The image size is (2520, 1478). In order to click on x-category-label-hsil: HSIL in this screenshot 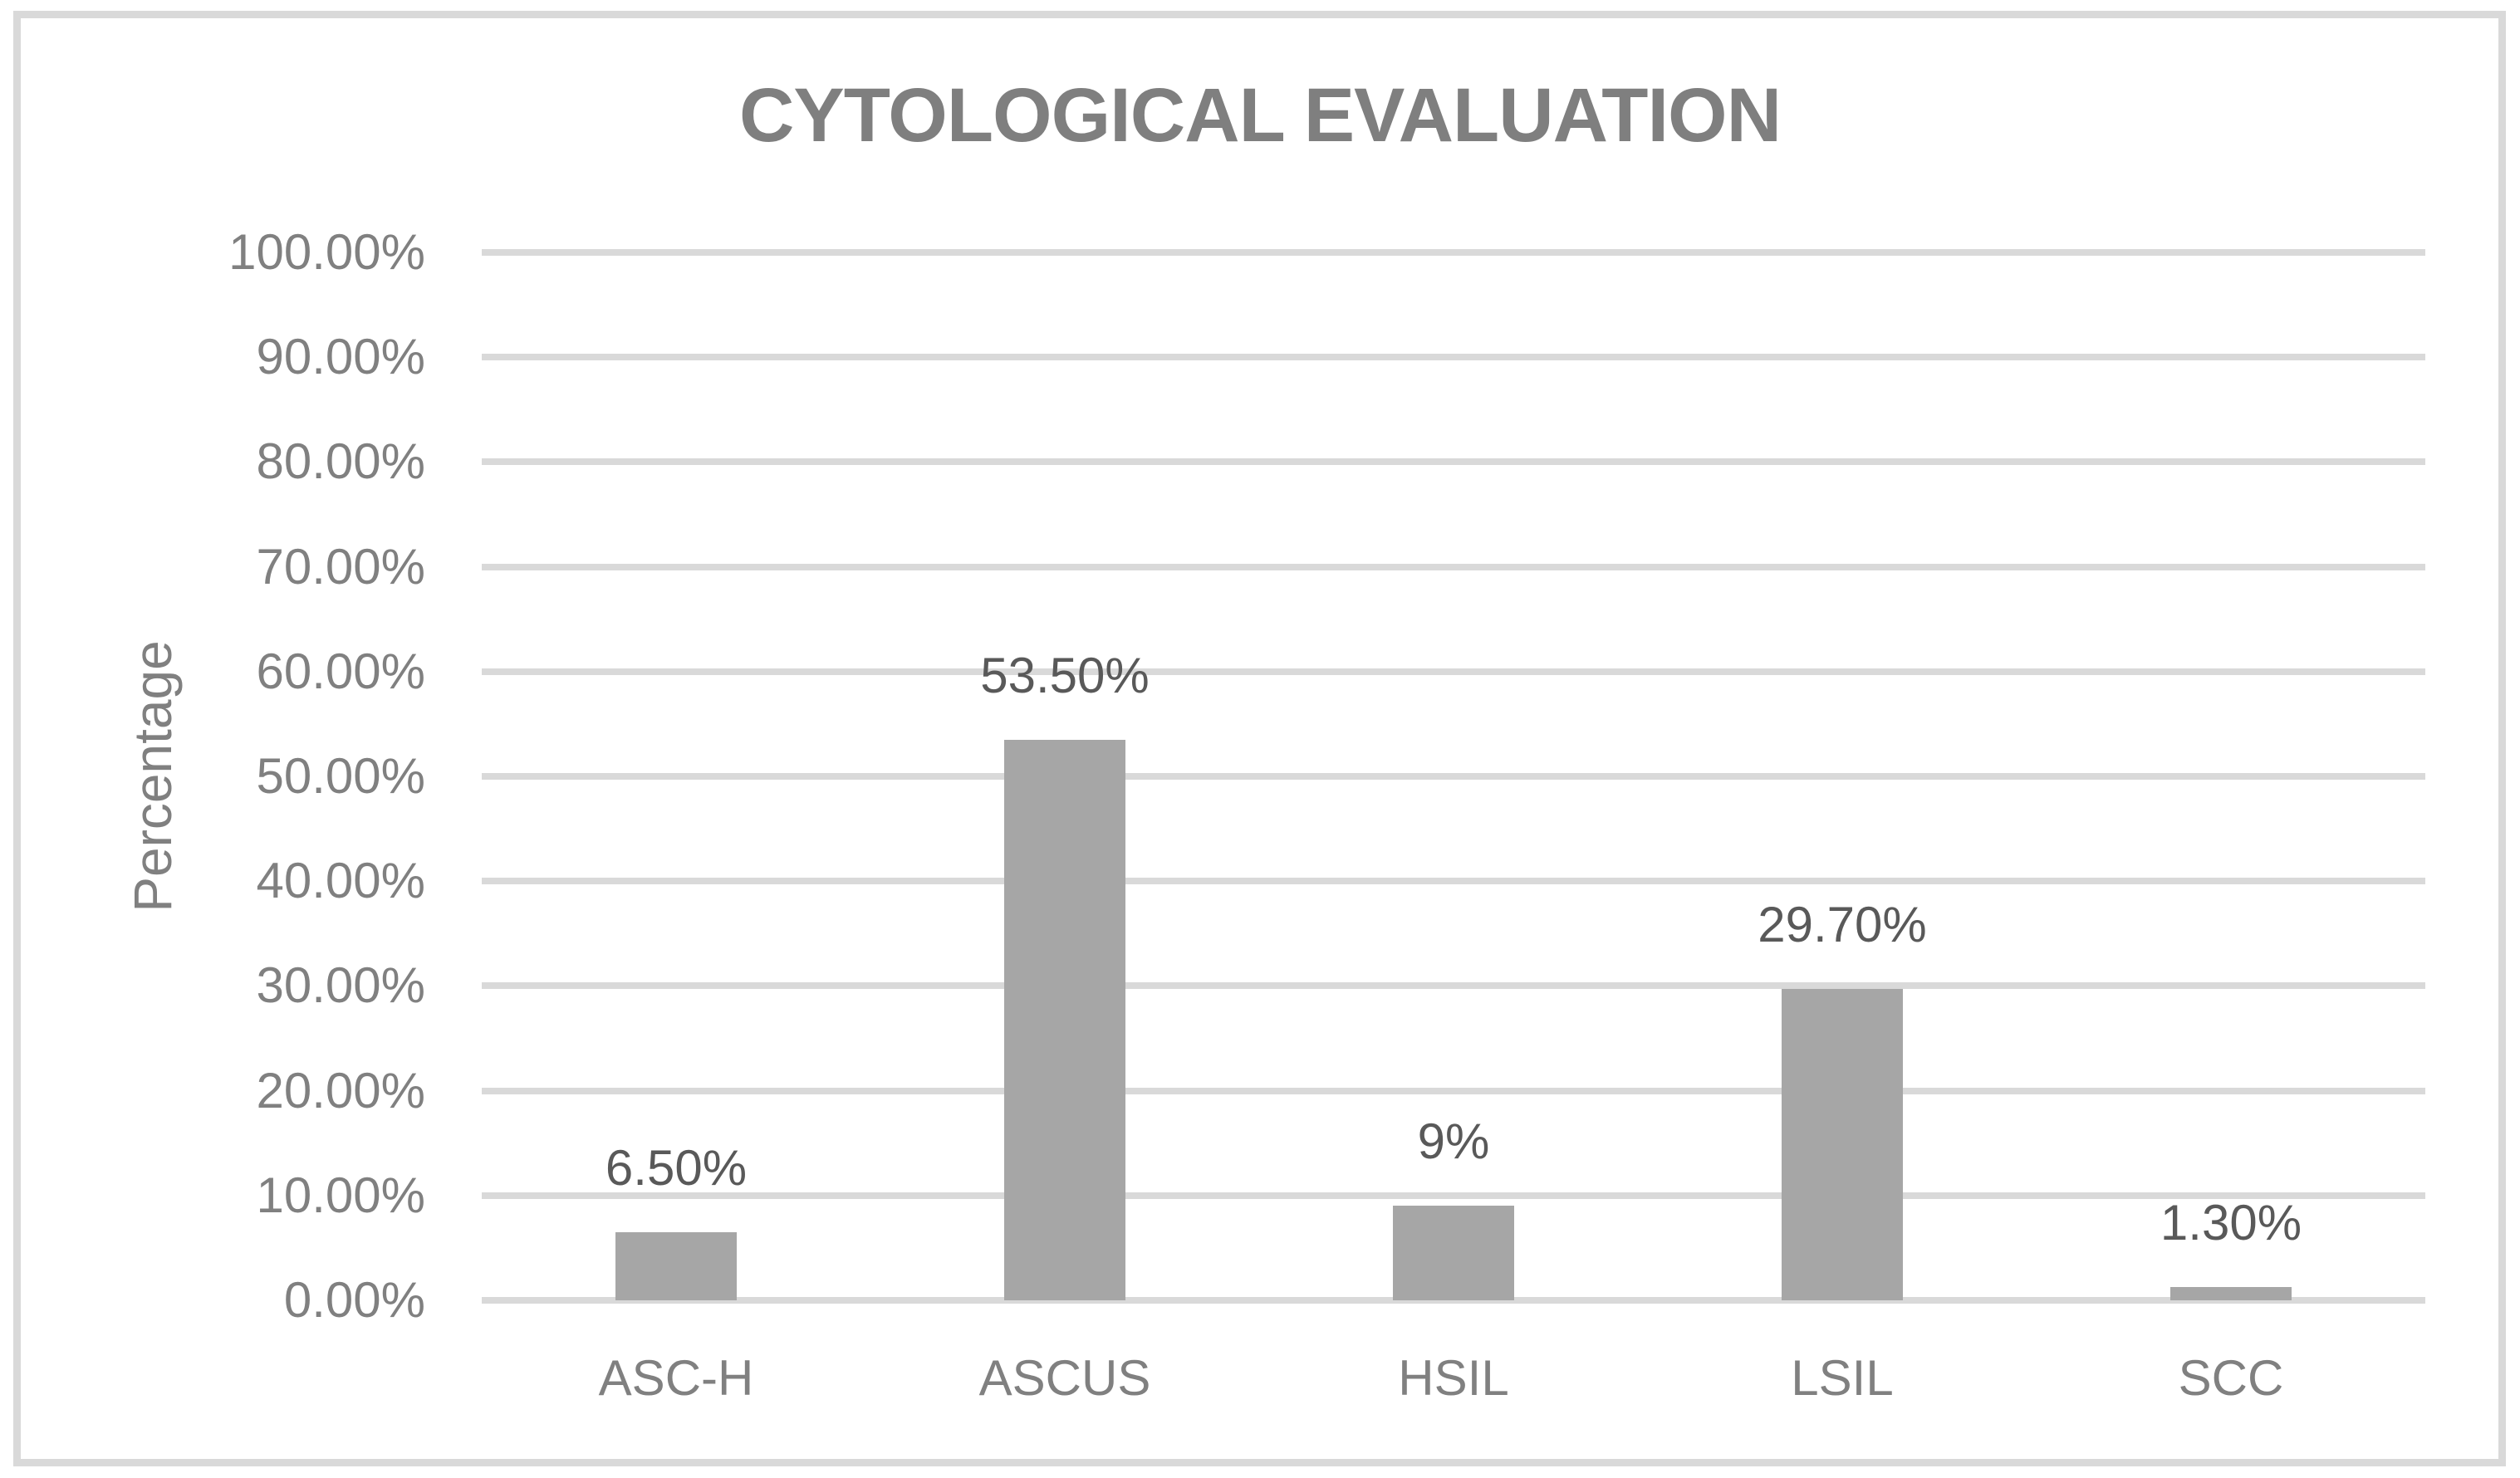, I will do `click(1453, 1378)`.